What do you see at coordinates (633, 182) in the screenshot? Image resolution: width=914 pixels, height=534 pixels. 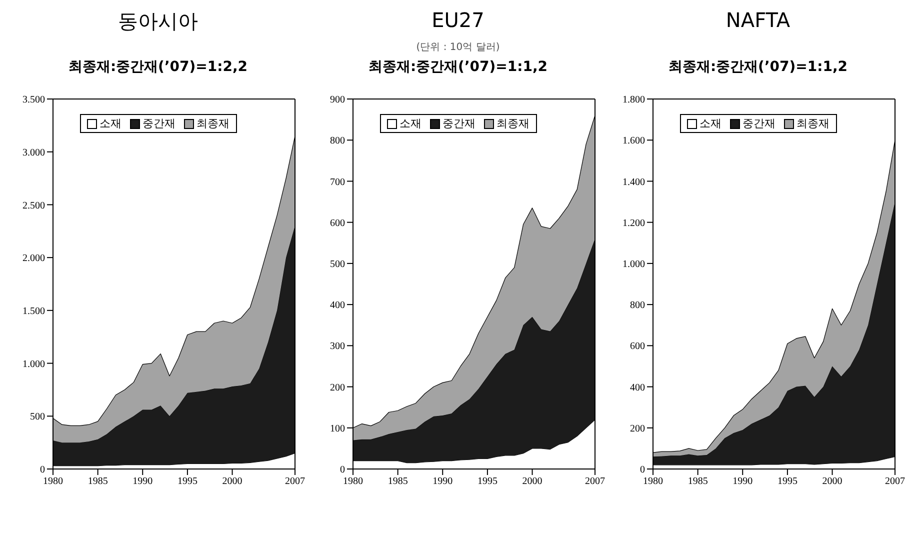 I see `y-tick-label: 1.400` at bounding box center [633, 182].